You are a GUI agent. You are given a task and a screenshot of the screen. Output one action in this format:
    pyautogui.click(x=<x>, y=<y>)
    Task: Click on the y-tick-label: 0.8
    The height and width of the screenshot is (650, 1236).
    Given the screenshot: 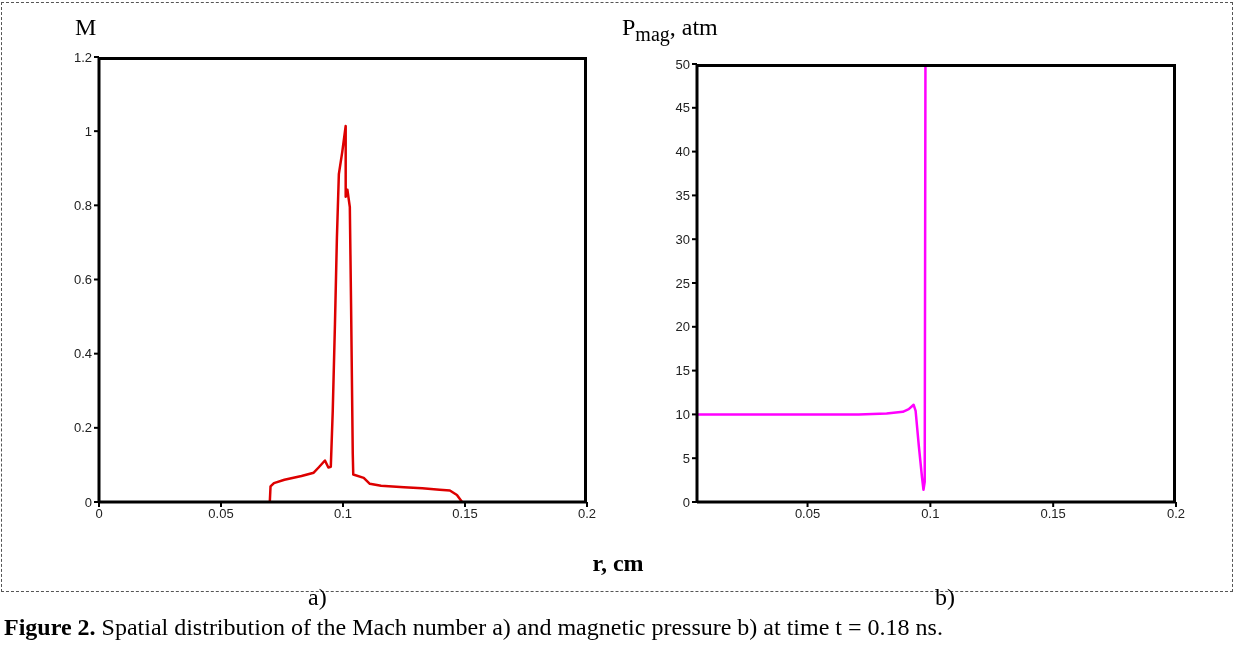 What is the action you would take?
    pyautogui.click(x=82, y=205)
    